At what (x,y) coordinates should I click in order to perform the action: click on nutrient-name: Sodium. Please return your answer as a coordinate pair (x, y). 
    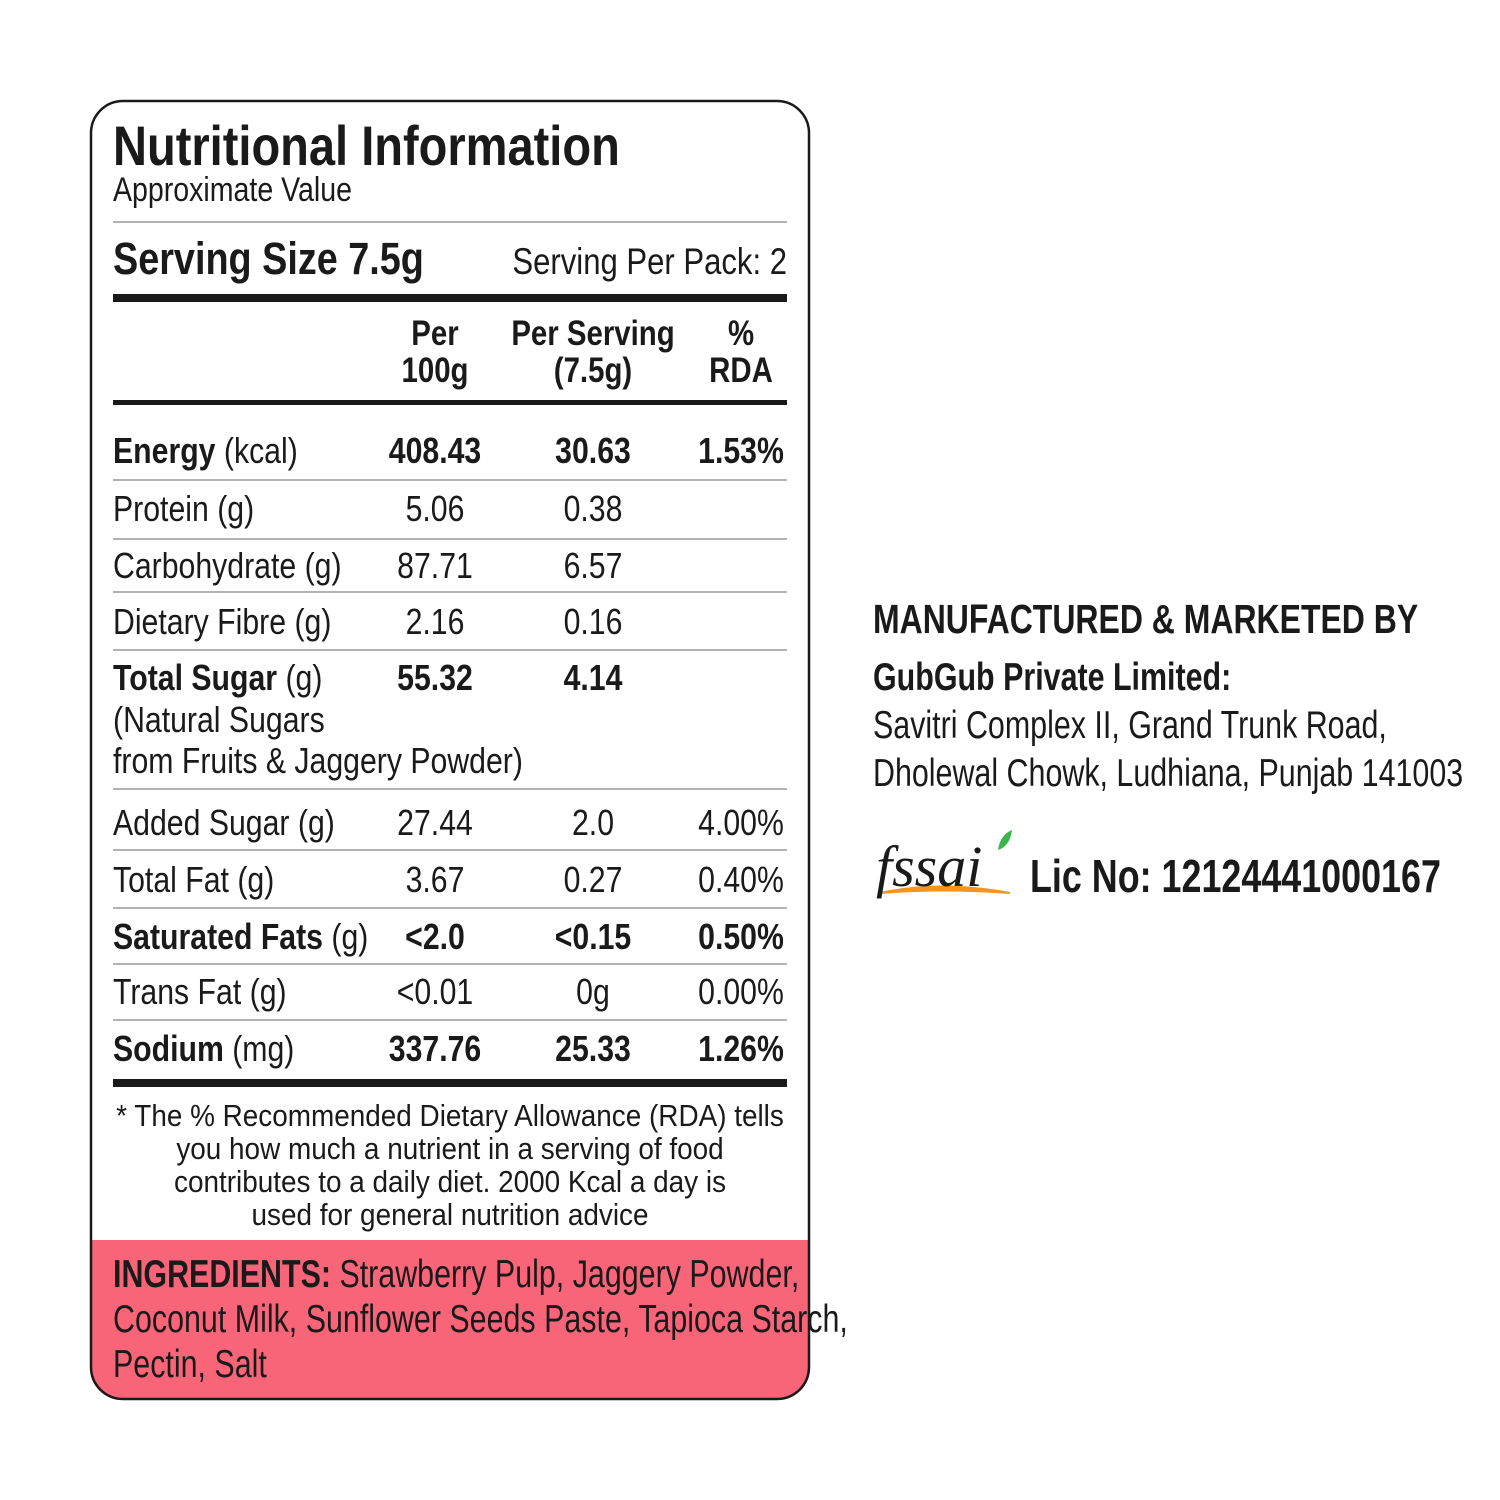
    Looking at the image, I should click on (168, 1050).